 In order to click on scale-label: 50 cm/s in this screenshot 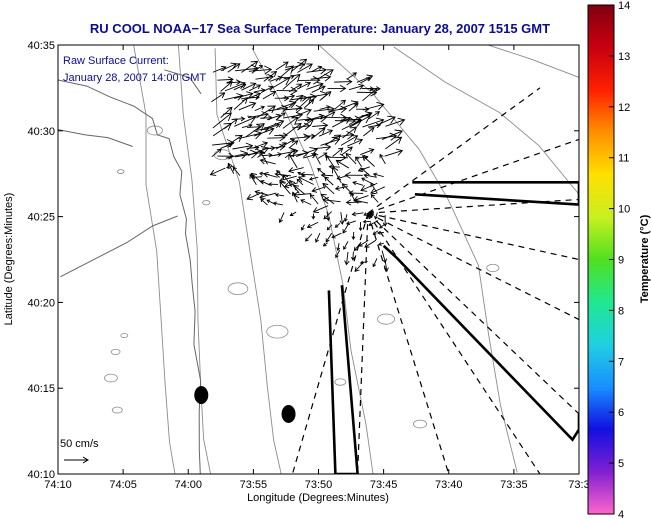, I will do `click(79, 444)`.